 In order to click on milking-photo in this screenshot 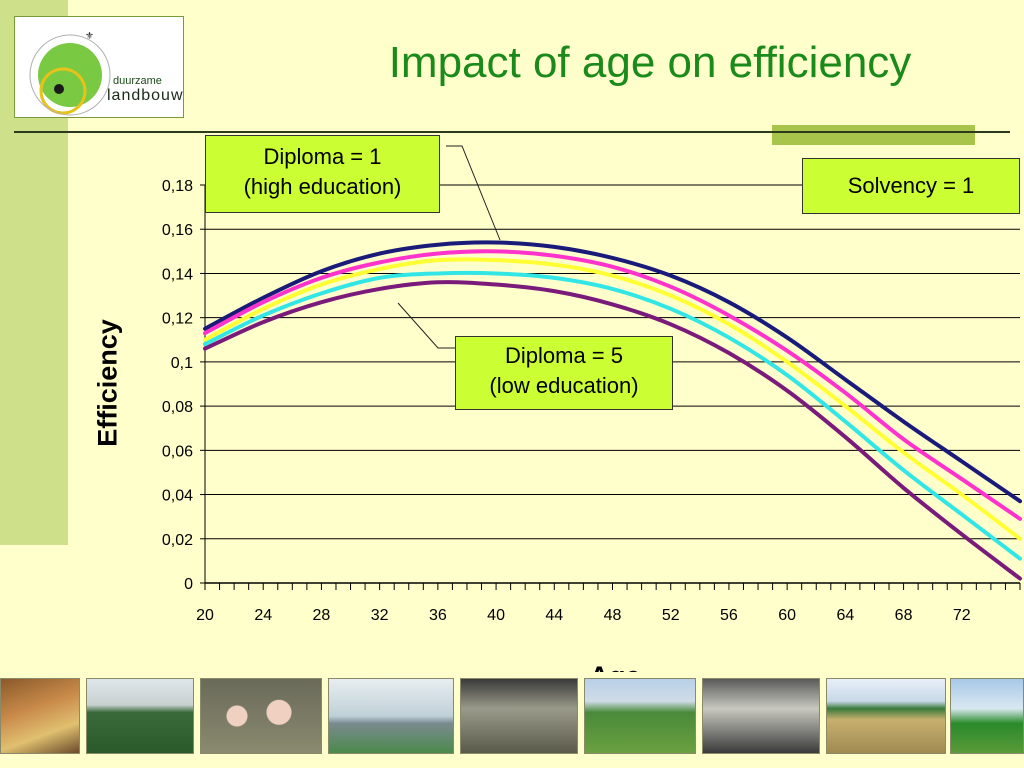, I will do `click(761, 716)`.